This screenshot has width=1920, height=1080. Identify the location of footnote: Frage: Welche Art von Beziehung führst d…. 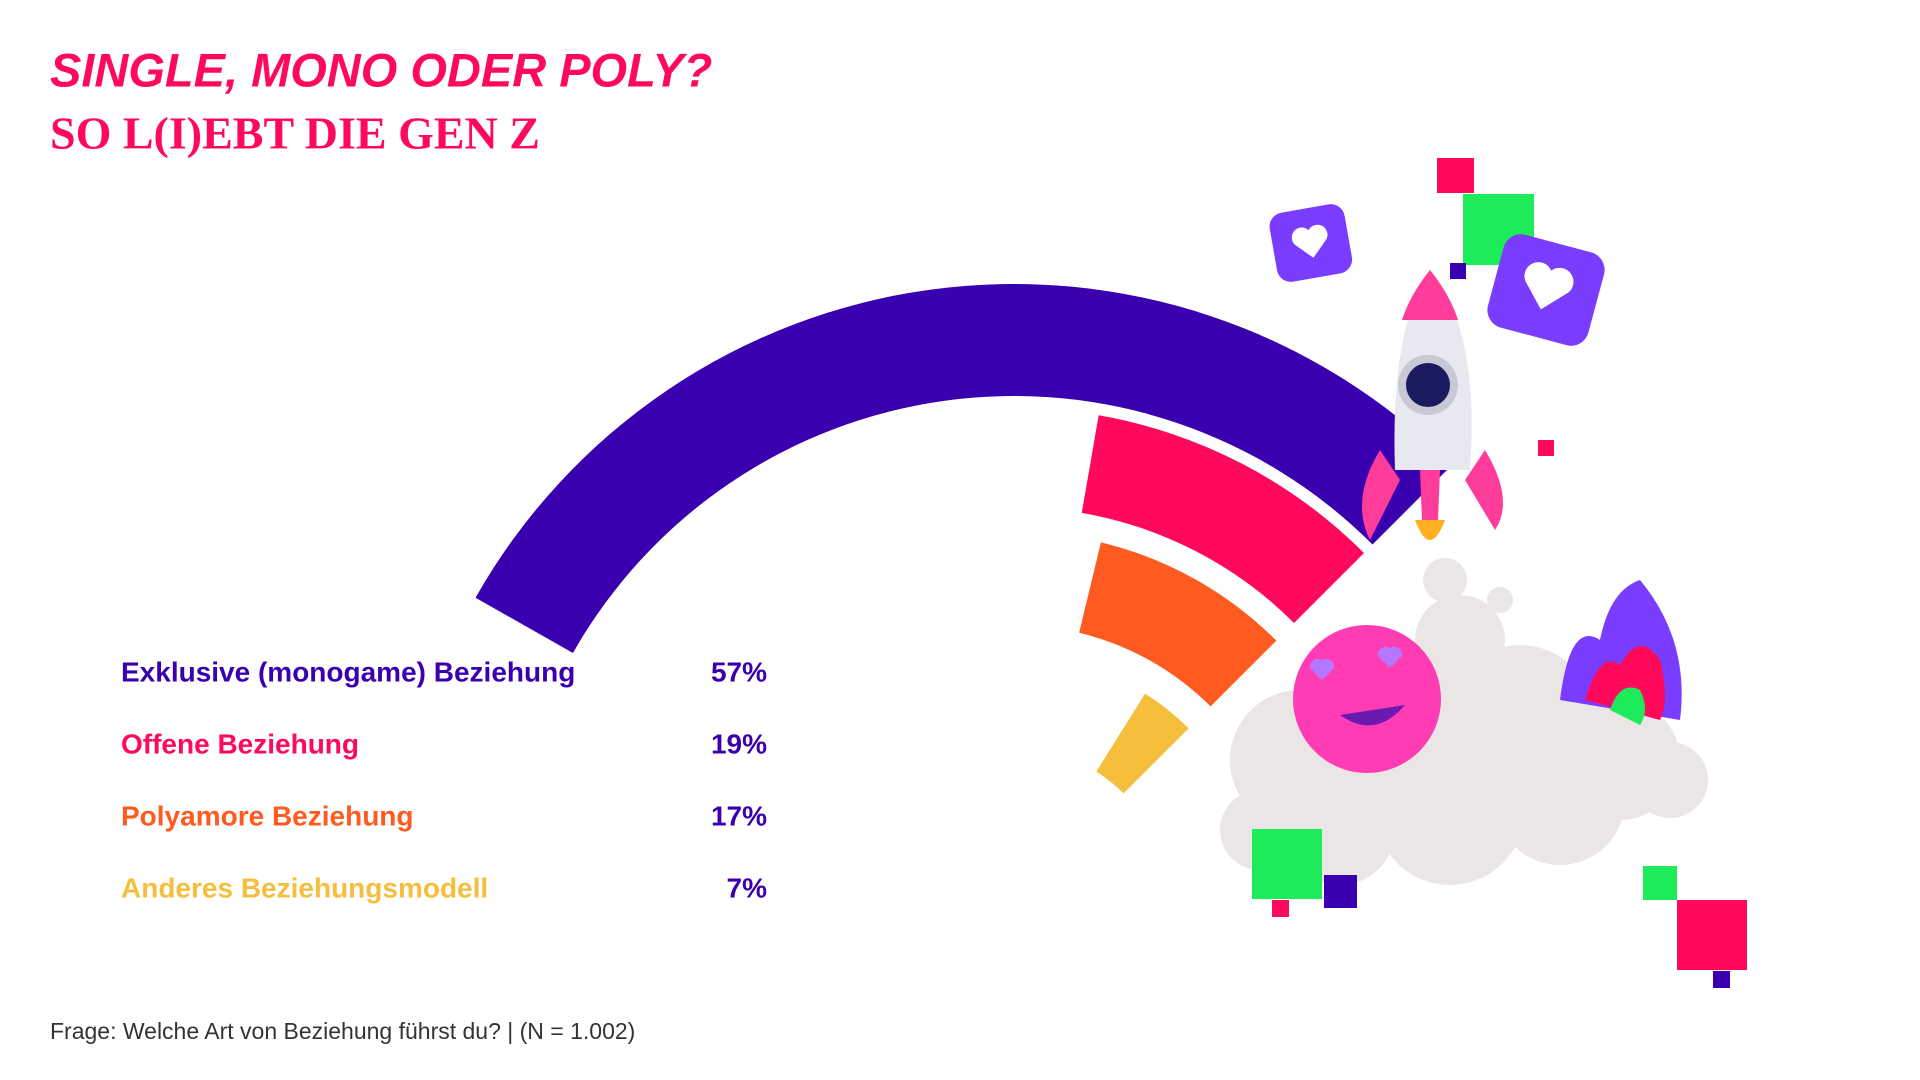
(342, 1031).